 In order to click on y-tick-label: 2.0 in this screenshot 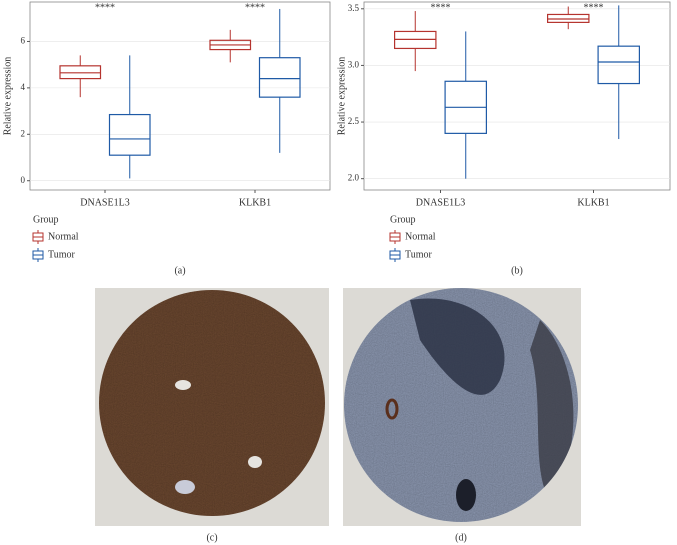, I will do `click(354, 178)`.